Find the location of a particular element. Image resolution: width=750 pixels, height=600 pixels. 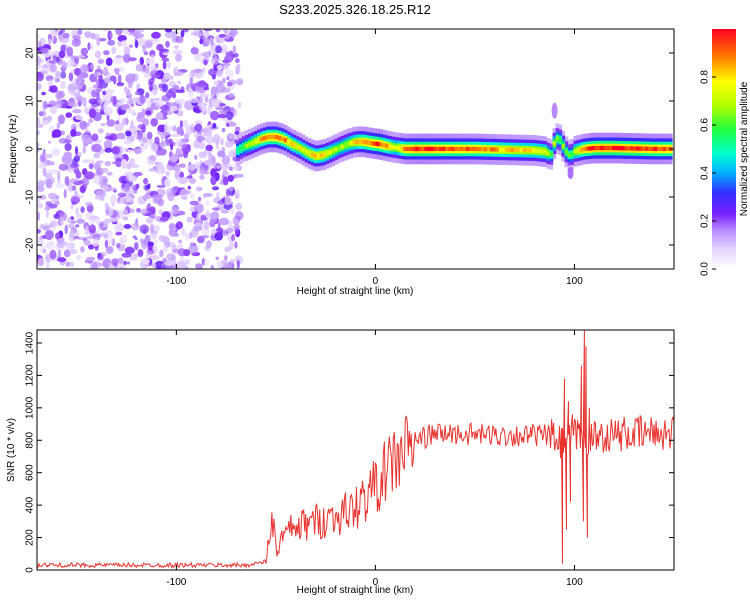

colorbar-tick-label: 0.0 is located at coordinates (705, 269).